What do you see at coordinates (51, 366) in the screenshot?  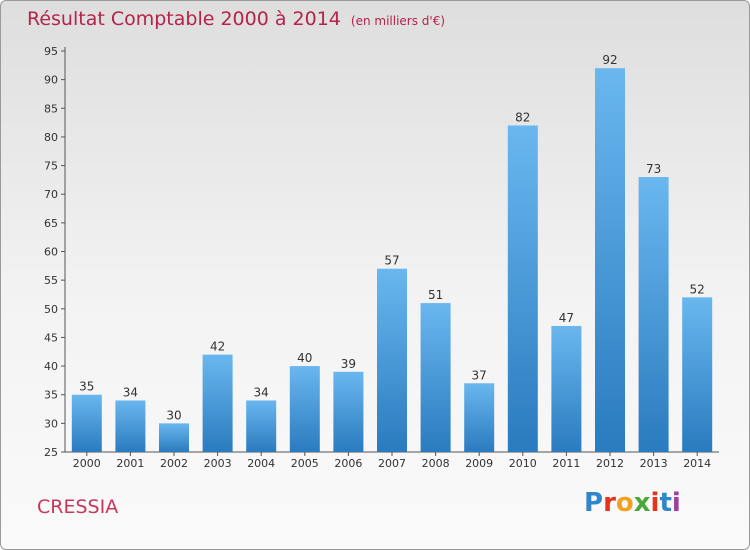 I see `y-tick-label: 40` at bounding box center [51, 366].